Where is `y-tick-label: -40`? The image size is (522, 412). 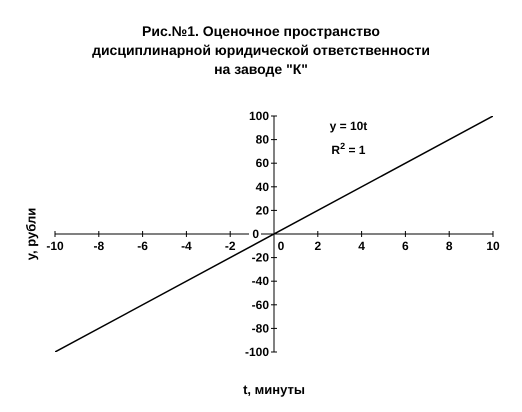 y-tick-label: -40 is located at coordinates (261, 281).